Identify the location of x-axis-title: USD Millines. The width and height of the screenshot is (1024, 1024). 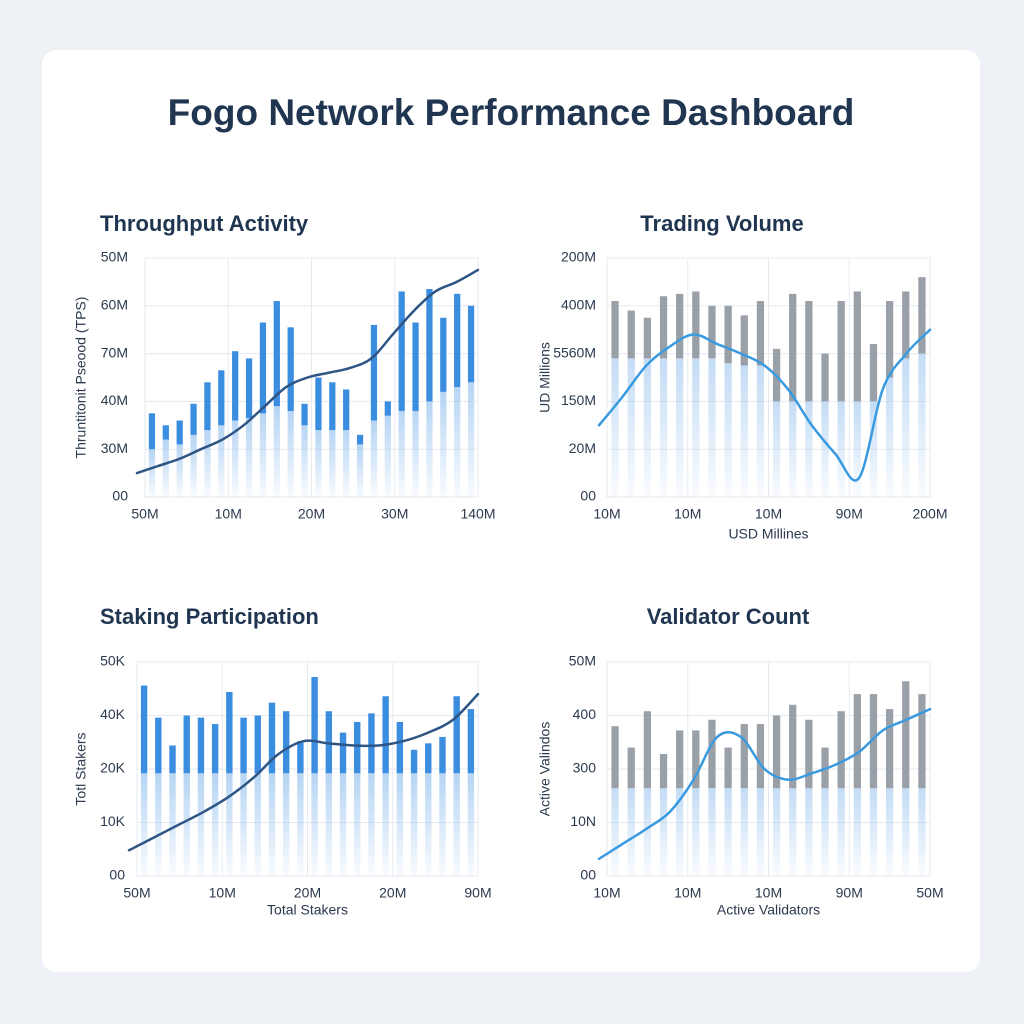
(768, 534).